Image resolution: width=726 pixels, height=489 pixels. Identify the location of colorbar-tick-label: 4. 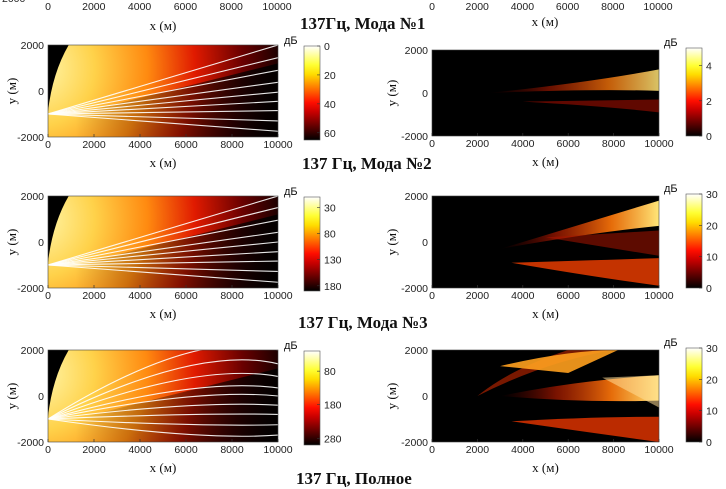
(709, 67).